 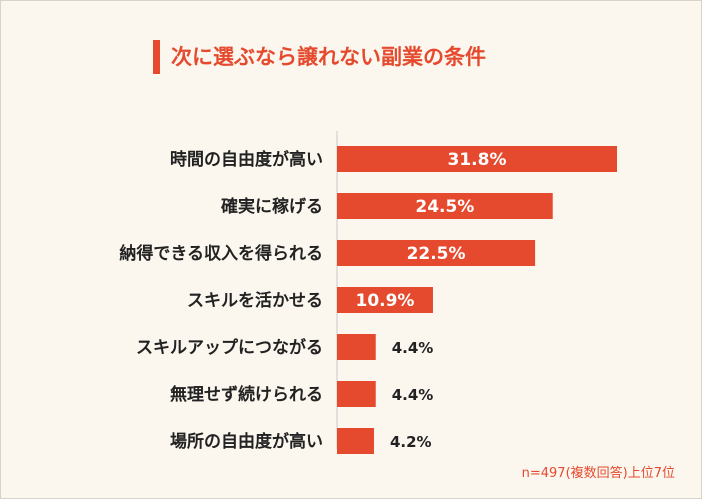 What do you see at coordinates (156, 57) in the screenshot?
I see `title-accent-bar` at bounding box center [156, 57].